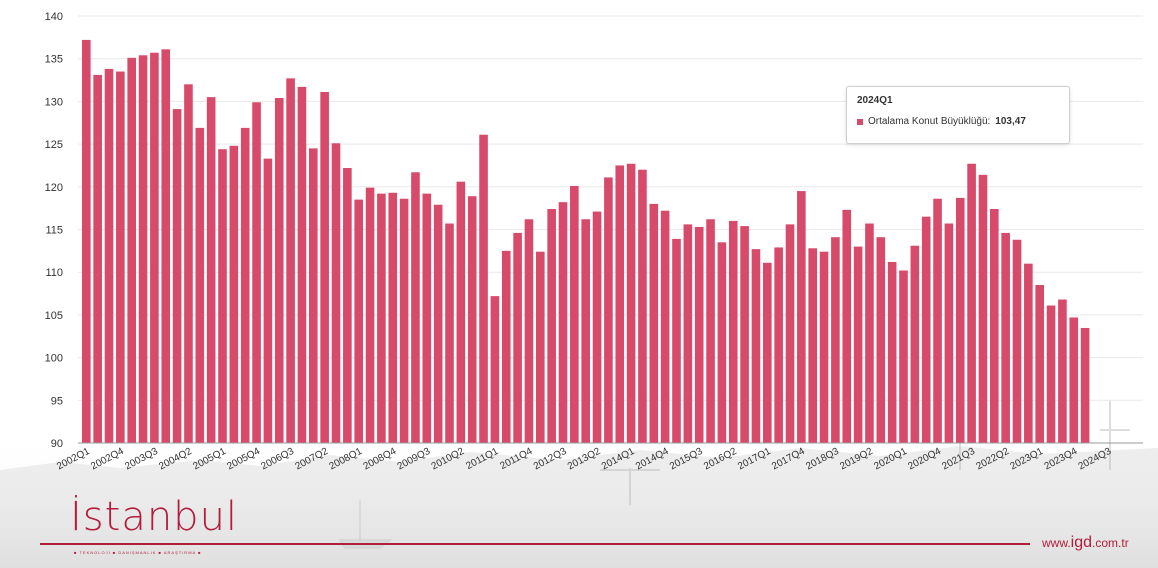 This screenshot has width=1158, height=568. I want to click on bar-2005Q2, so click(234, 294).